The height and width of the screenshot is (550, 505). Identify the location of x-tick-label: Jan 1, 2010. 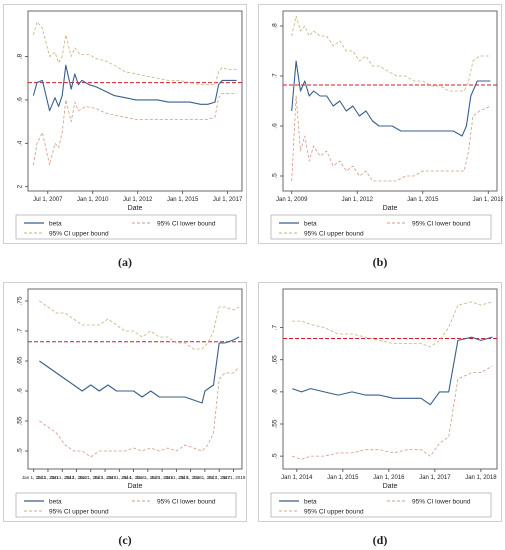
(93, 200).